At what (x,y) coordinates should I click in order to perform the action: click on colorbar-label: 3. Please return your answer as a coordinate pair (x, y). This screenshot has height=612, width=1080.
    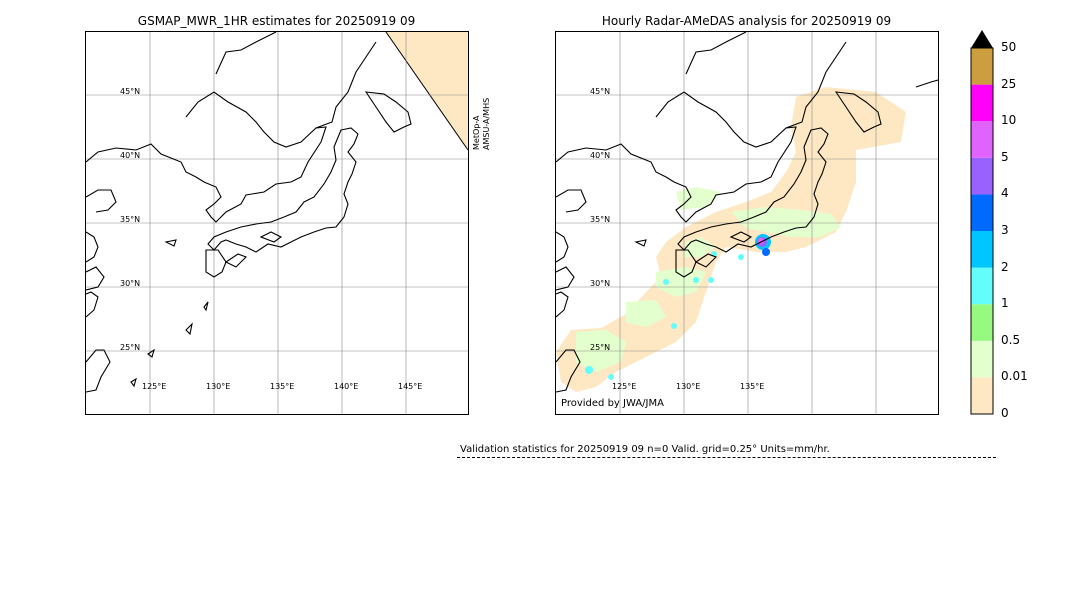
    Looking at the image, I should click on (1005, 230).